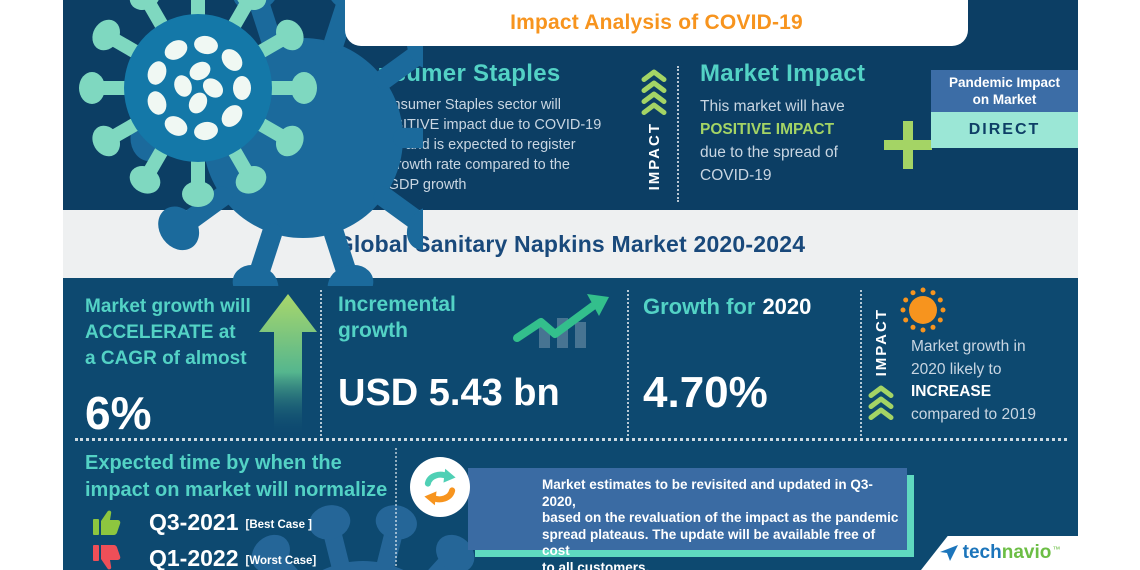 The image size is (1140, 570). What do you see at coordinates (107, 522) in the screenshot?
I see `thumbs-up-icon` at bounding box center [107, 522].